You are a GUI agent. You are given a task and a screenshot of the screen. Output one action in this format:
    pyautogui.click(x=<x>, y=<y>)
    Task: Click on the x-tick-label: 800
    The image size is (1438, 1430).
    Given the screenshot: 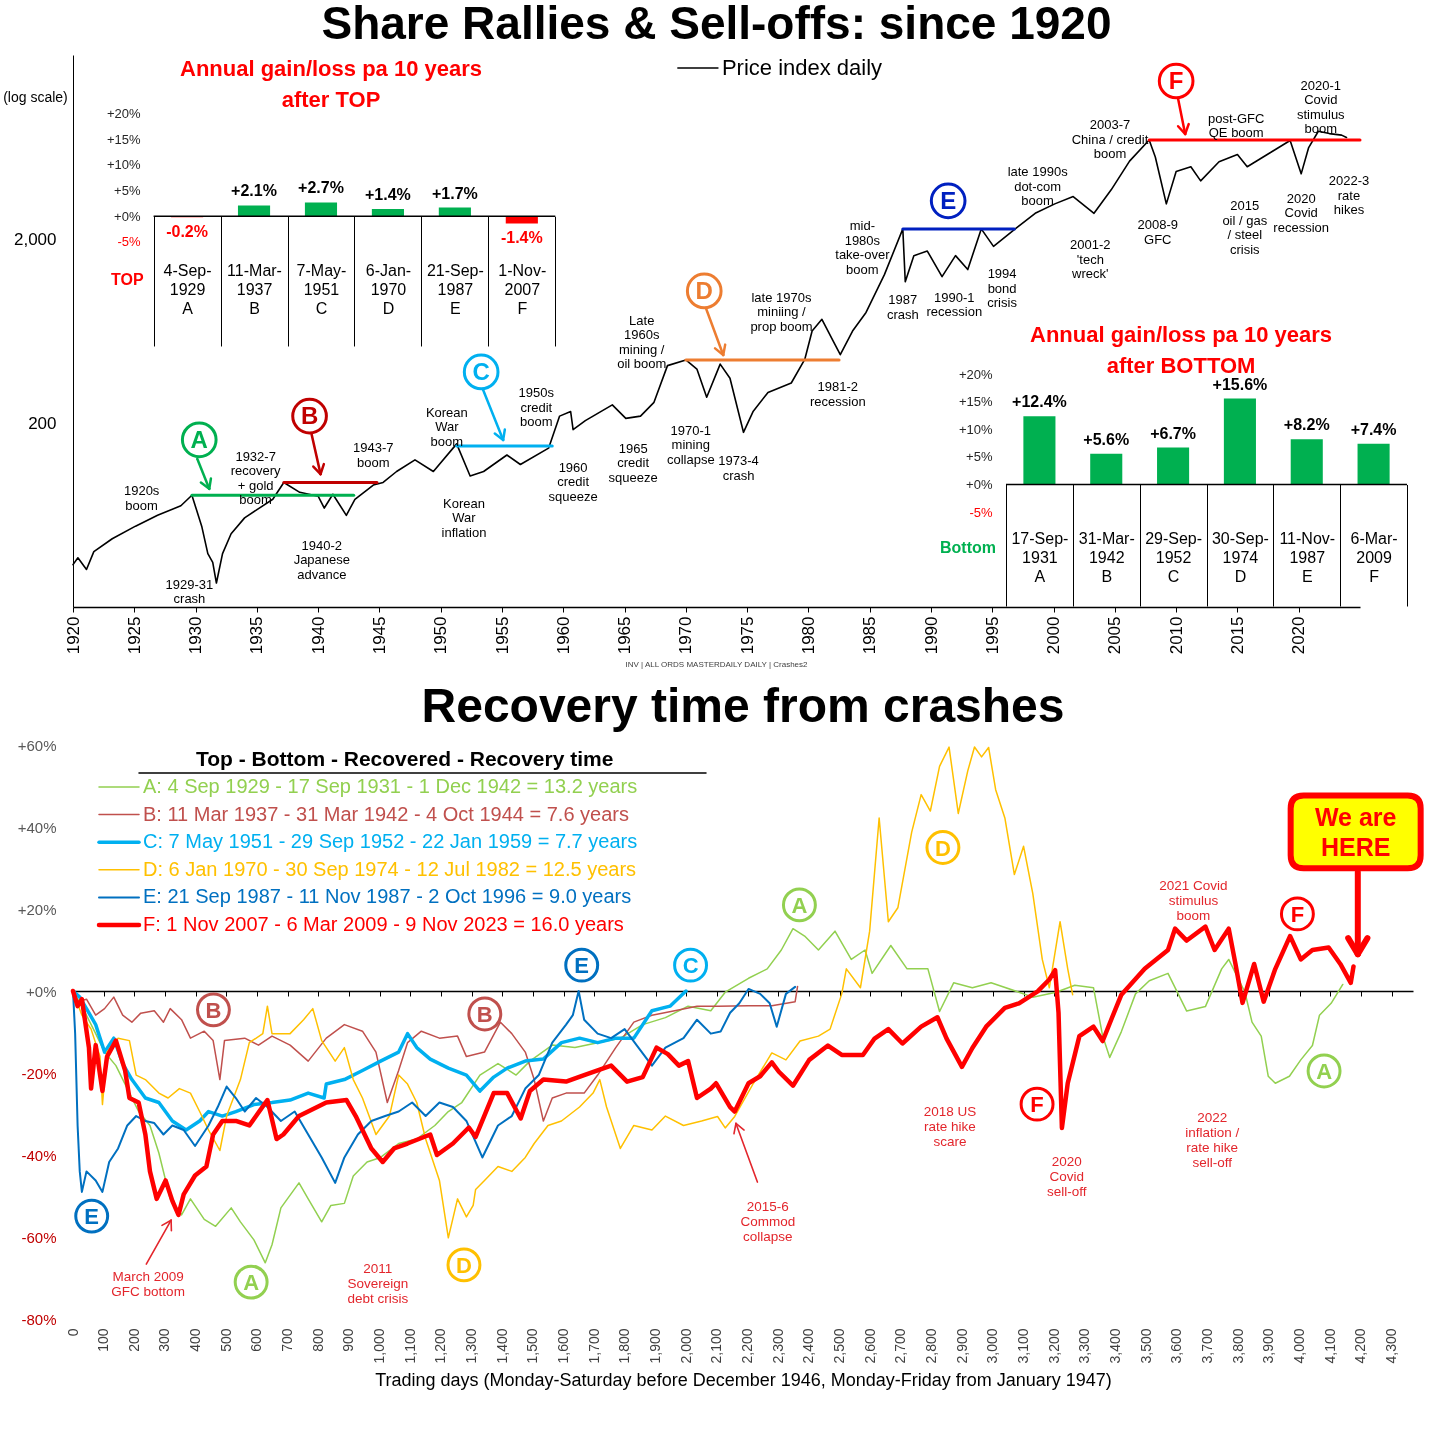 What is the action you would take?
    pyautogui.click(x=317, y=1340)
    